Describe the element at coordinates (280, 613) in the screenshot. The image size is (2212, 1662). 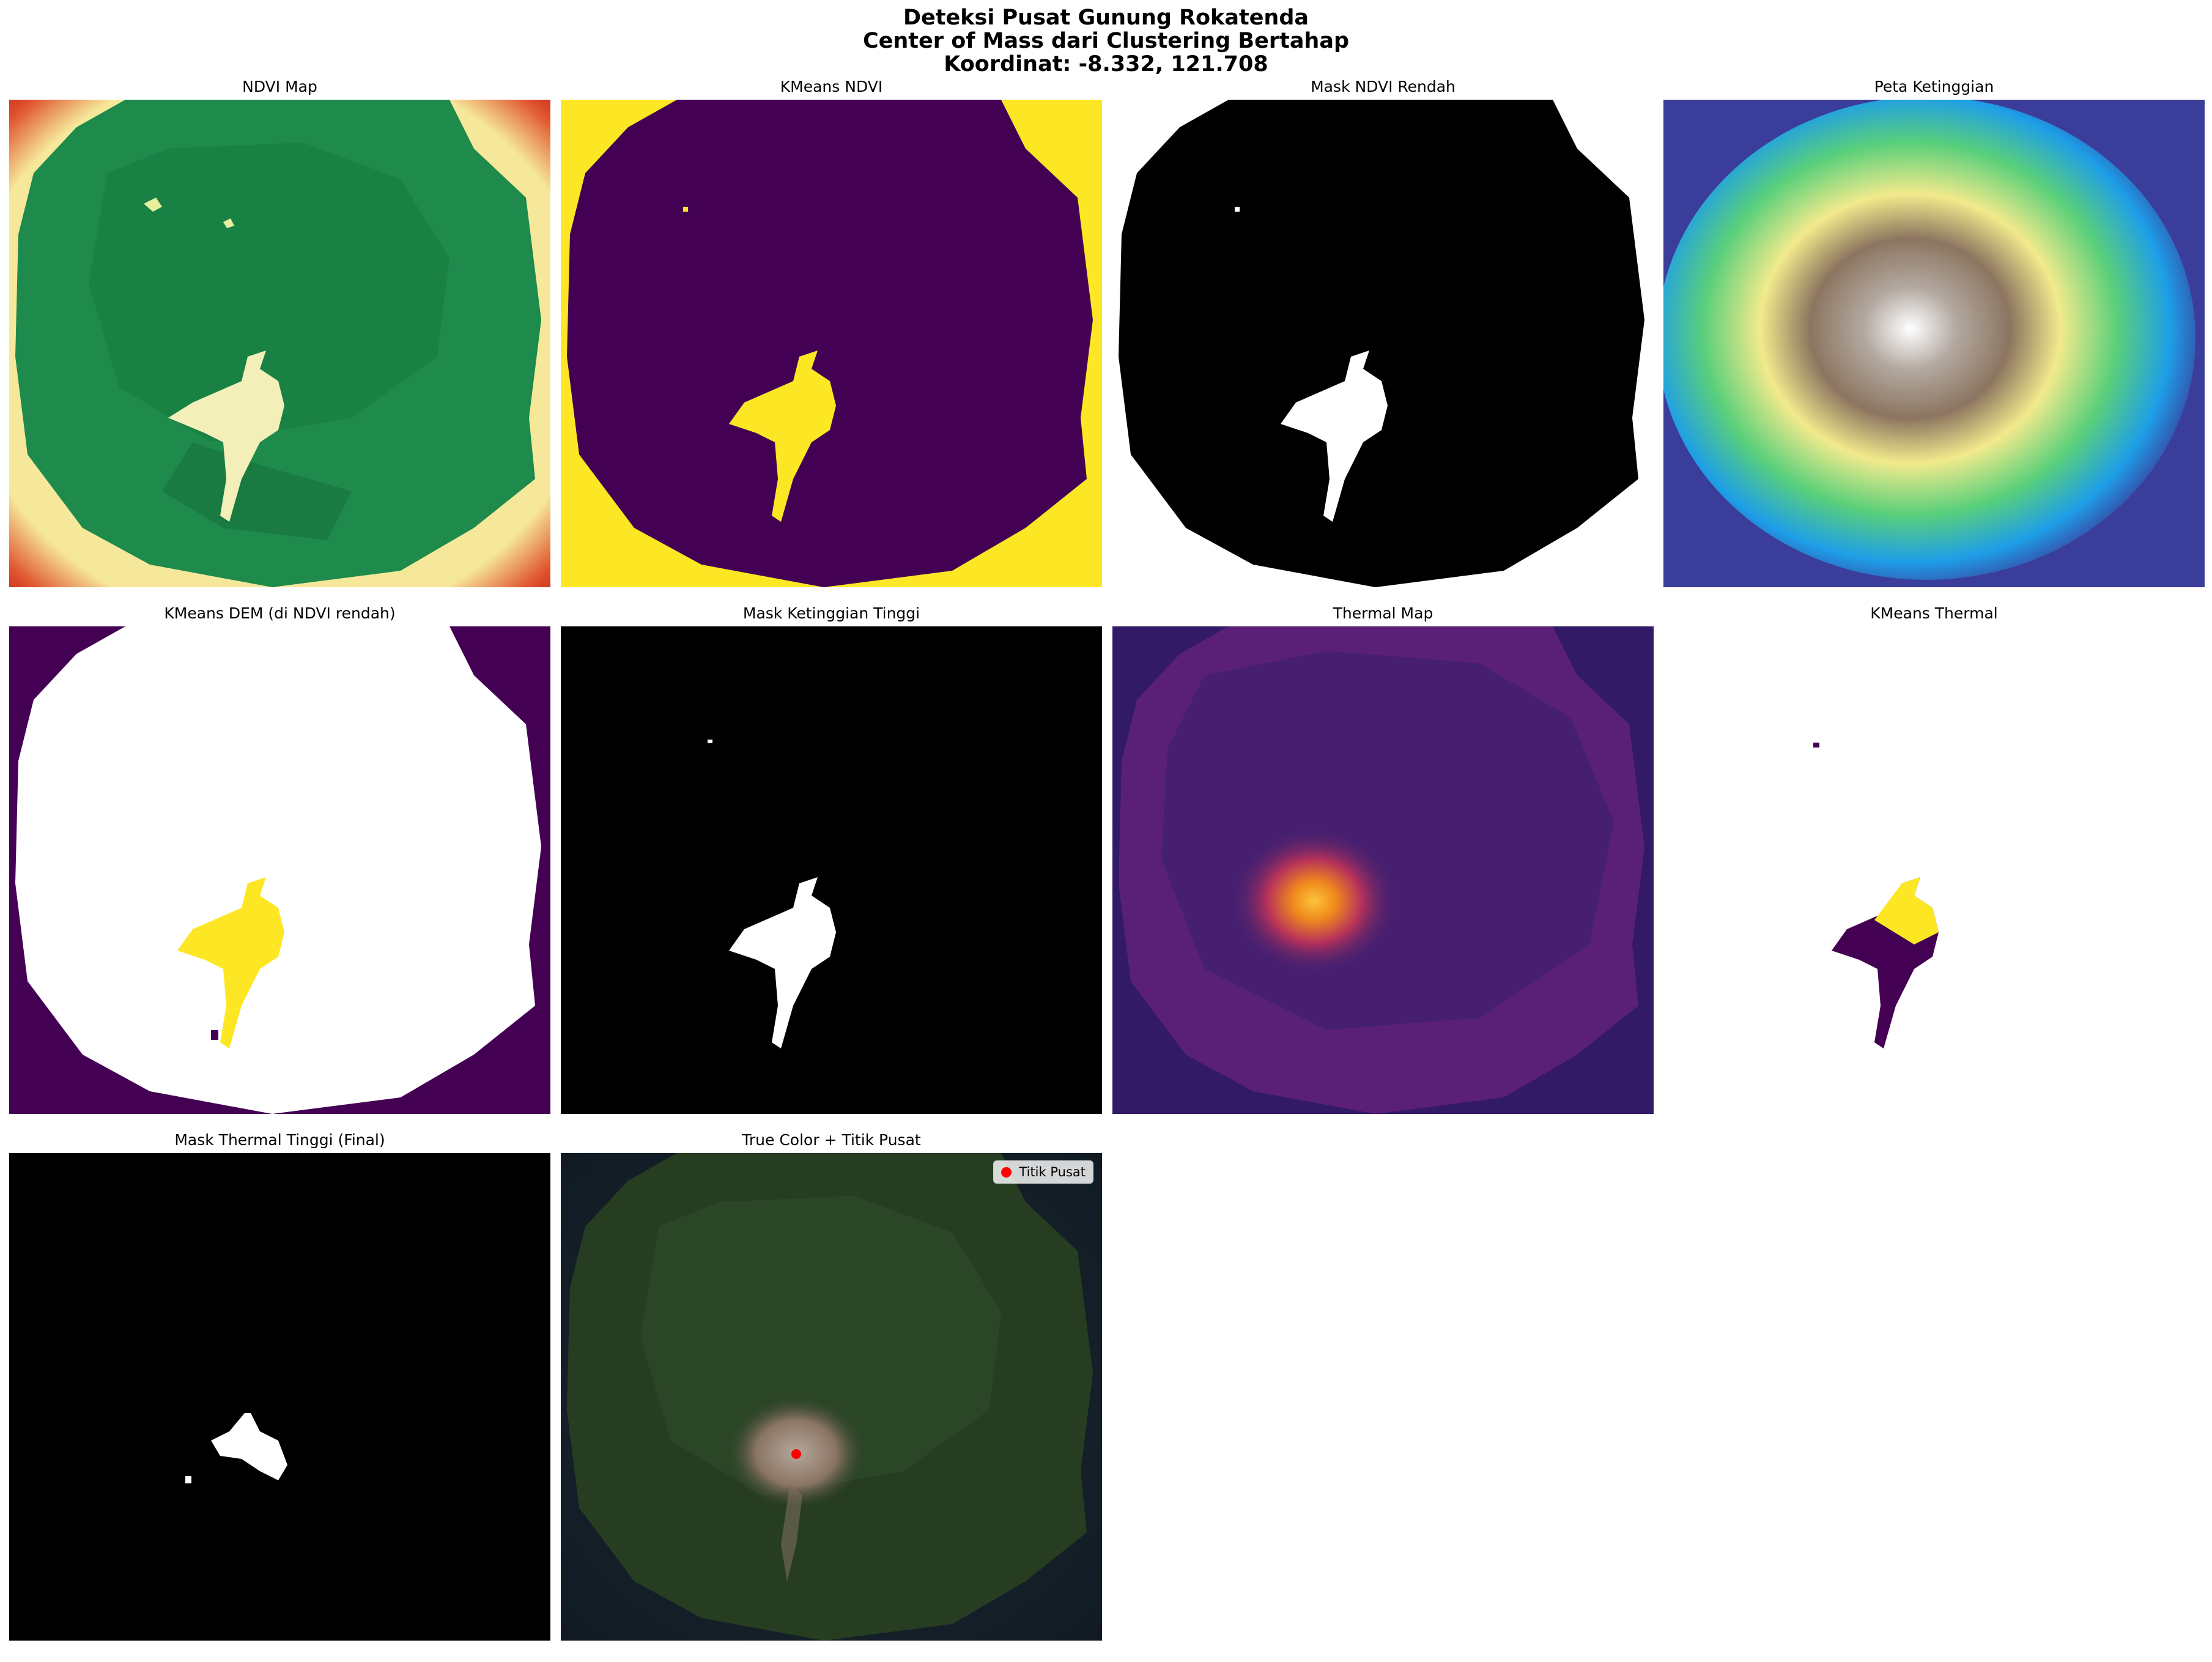
I see `panel-title-kmeans-dem: KMeans DEM (di NDVI rendah)` at that location.